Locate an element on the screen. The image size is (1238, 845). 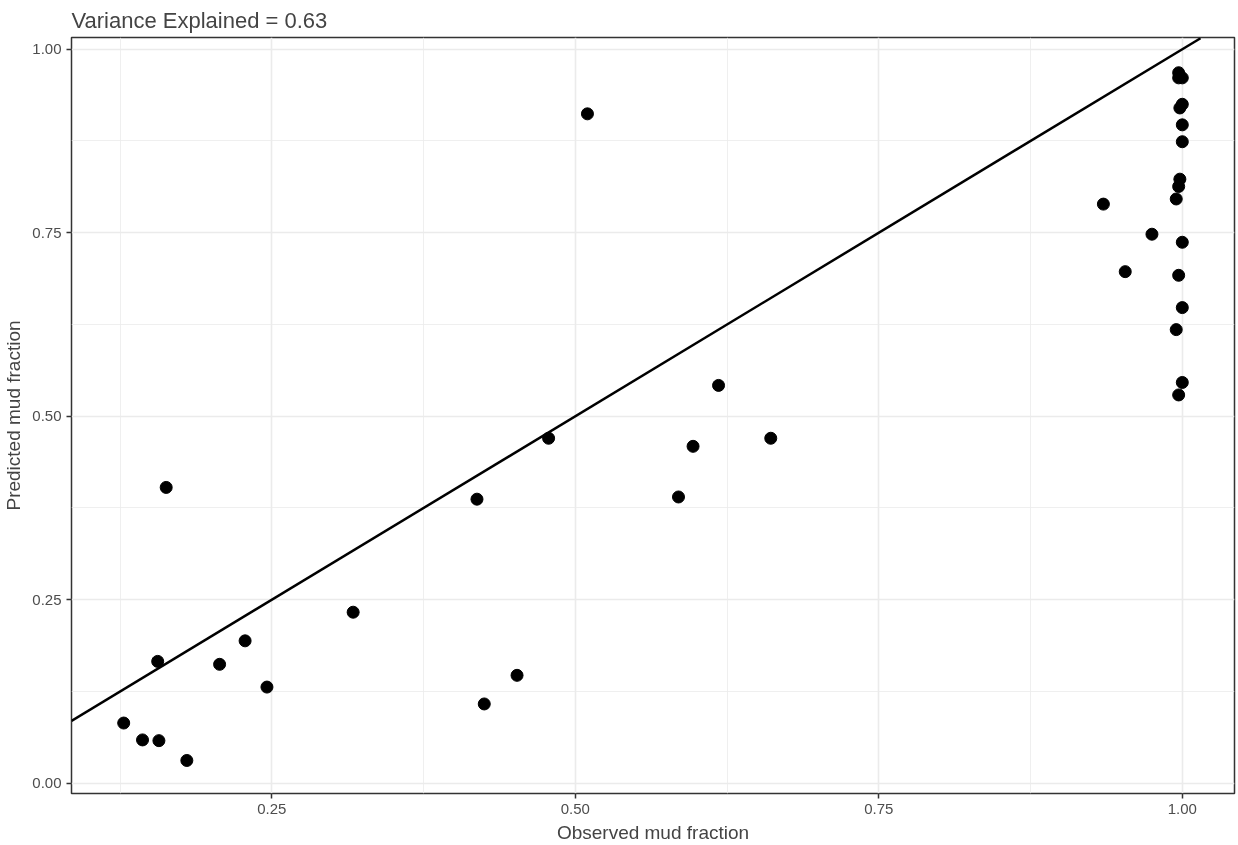
y-tick-label: 0.75 is located at coordinates (47, 232).